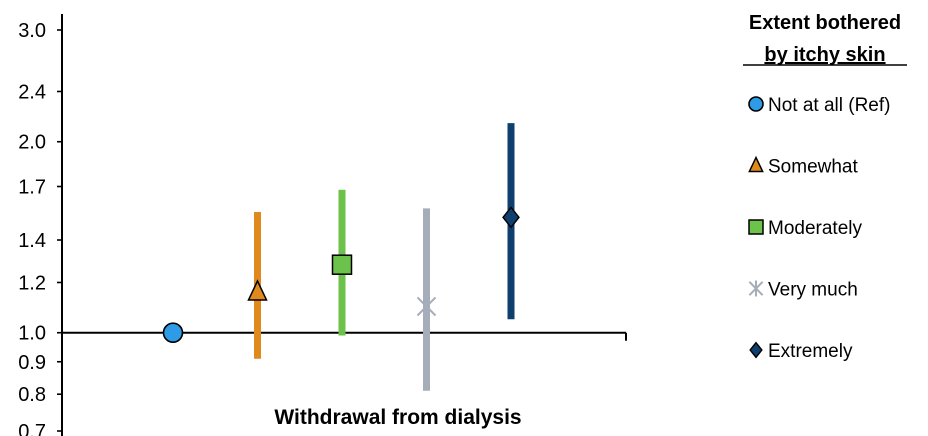 The image size is (928, 436). Describe the element at coordinates (32, 395) in the screenshot. I see `y-tick-label: 0.8` at that location.